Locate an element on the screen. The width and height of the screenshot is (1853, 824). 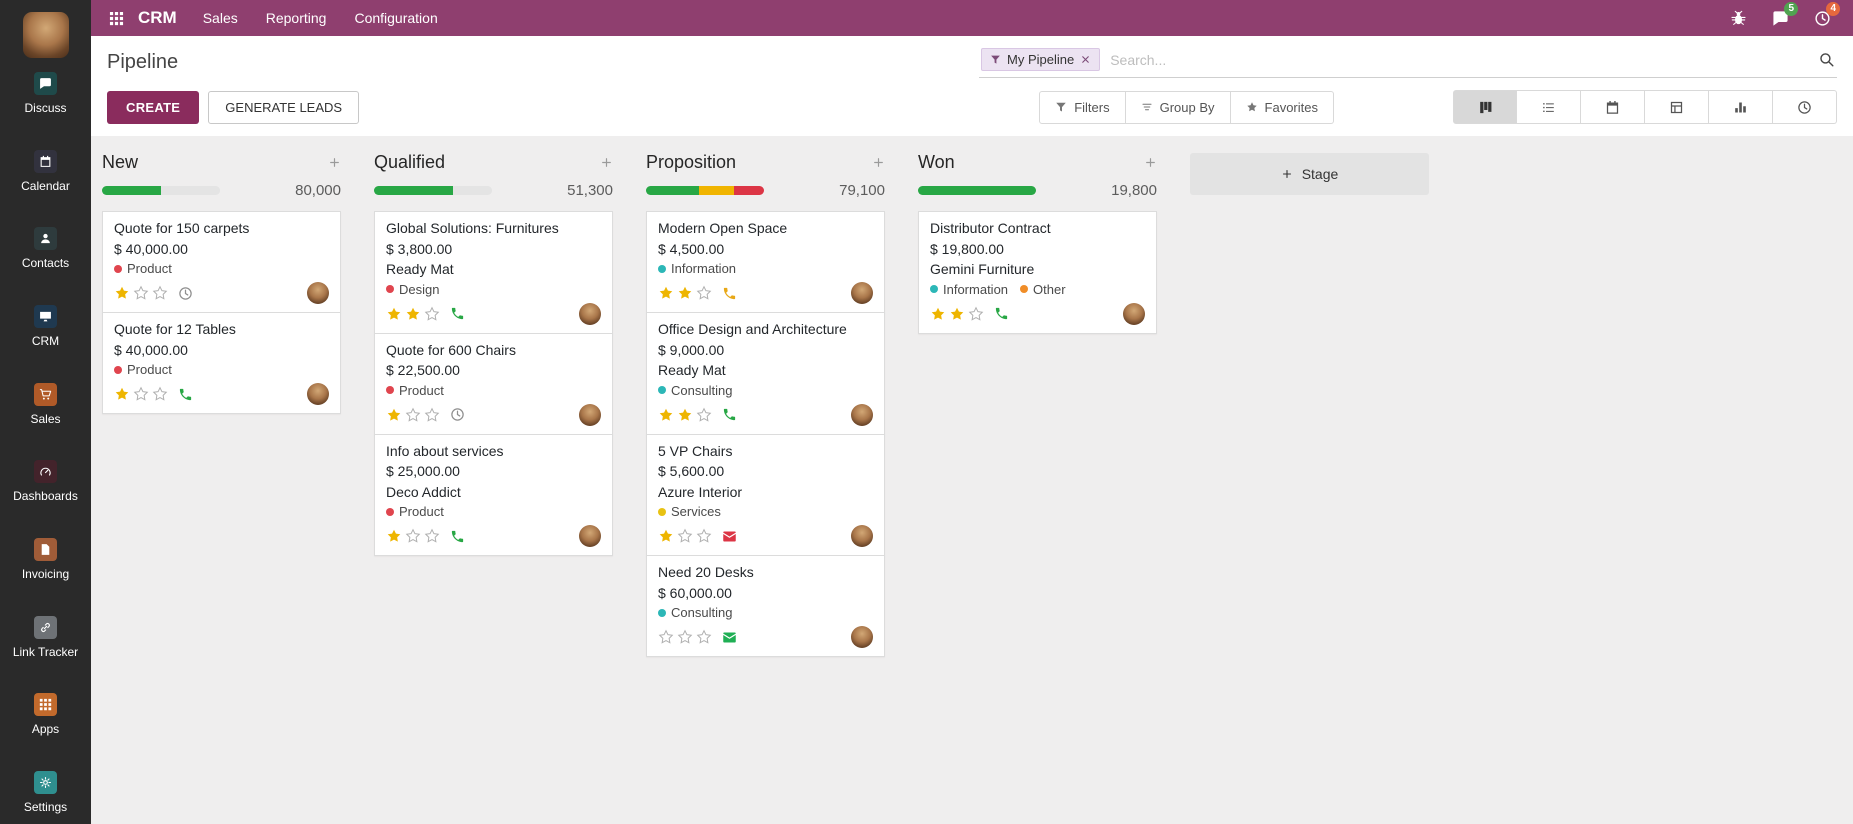
sidebar-item-contacts: Contacts is located at coordinates (45, 248).